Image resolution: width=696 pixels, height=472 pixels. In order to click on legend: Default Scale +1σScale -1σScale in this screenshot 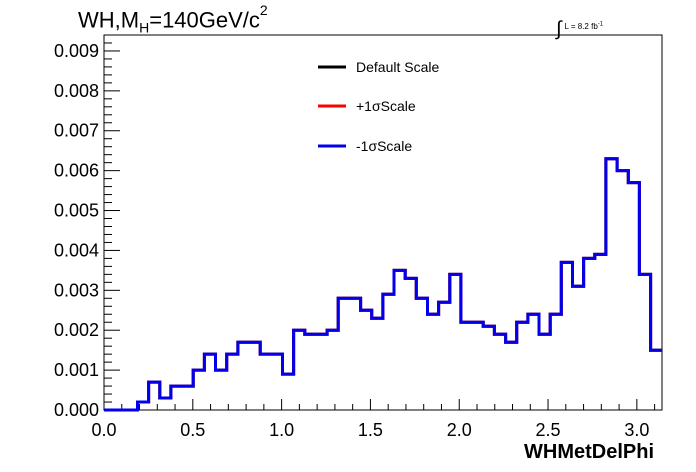, I will do `click(378, 106)`.